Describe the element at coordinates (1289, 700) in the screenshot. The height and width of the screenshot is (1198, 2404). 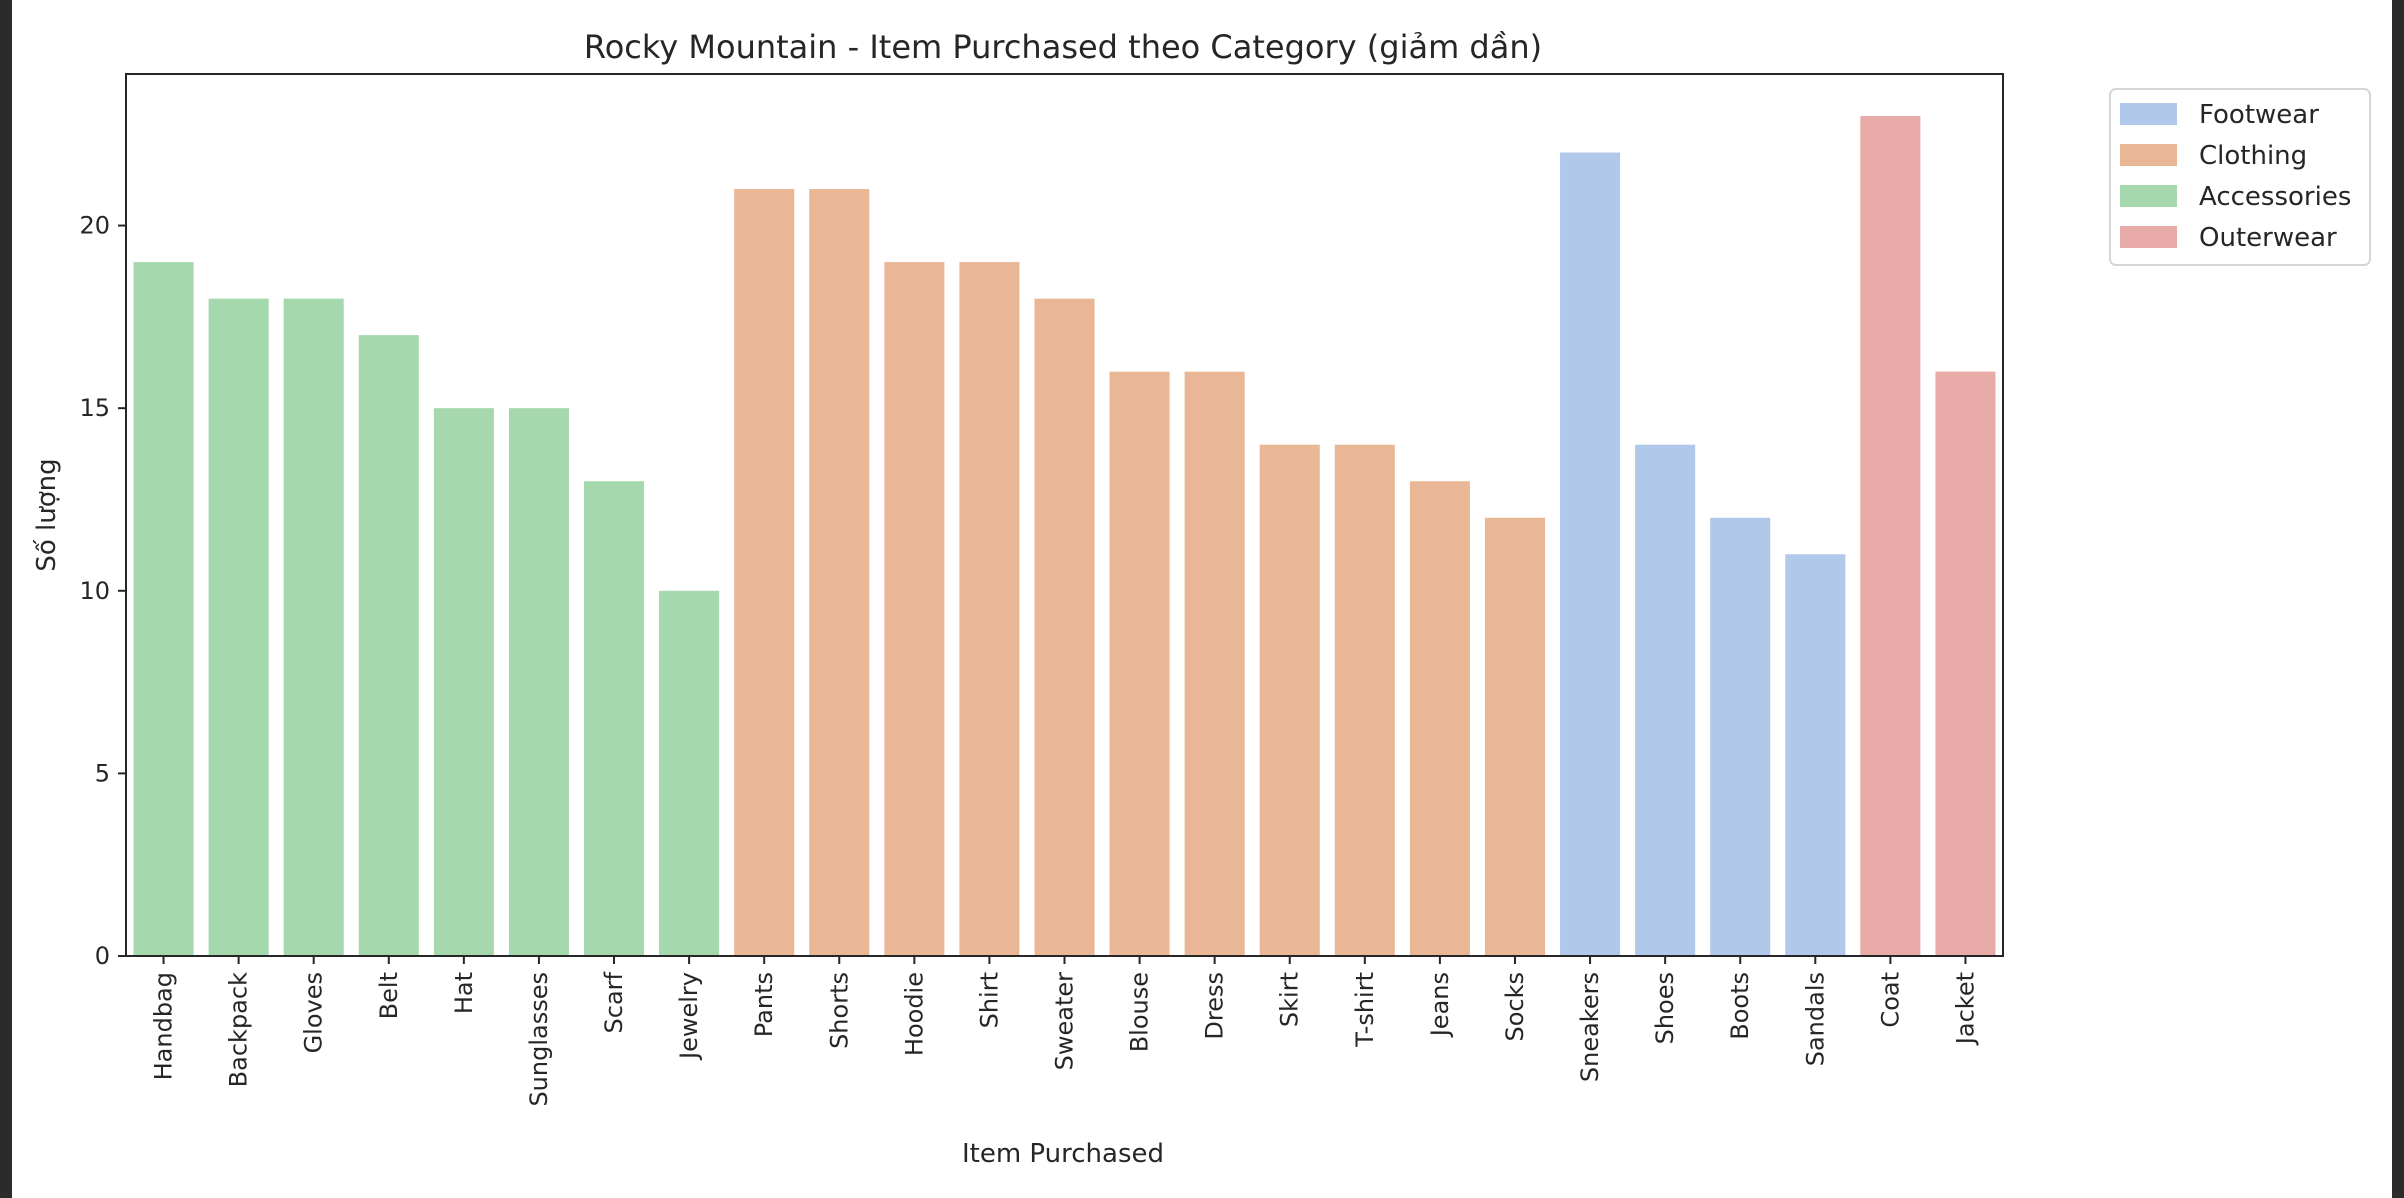
I see `bar-skirt` at that location.